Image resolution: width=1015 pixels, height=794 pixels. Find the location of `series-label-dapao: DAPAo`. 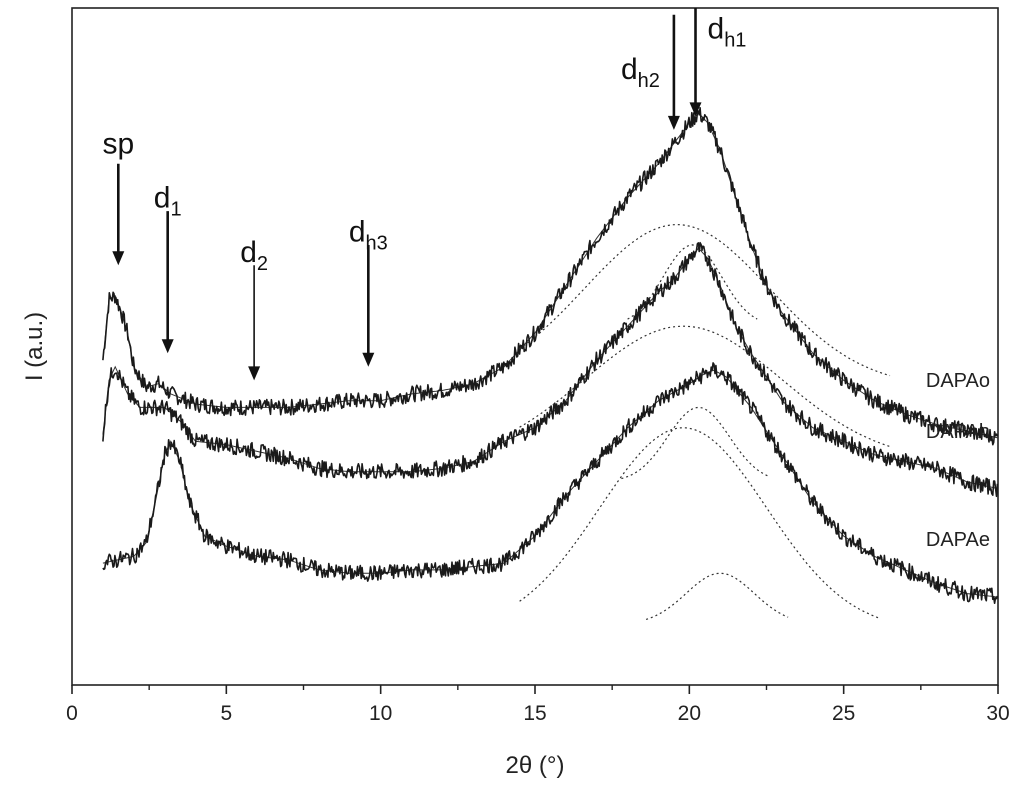

series-label-dapao: DAPAo is located at coordinates (958, 381).